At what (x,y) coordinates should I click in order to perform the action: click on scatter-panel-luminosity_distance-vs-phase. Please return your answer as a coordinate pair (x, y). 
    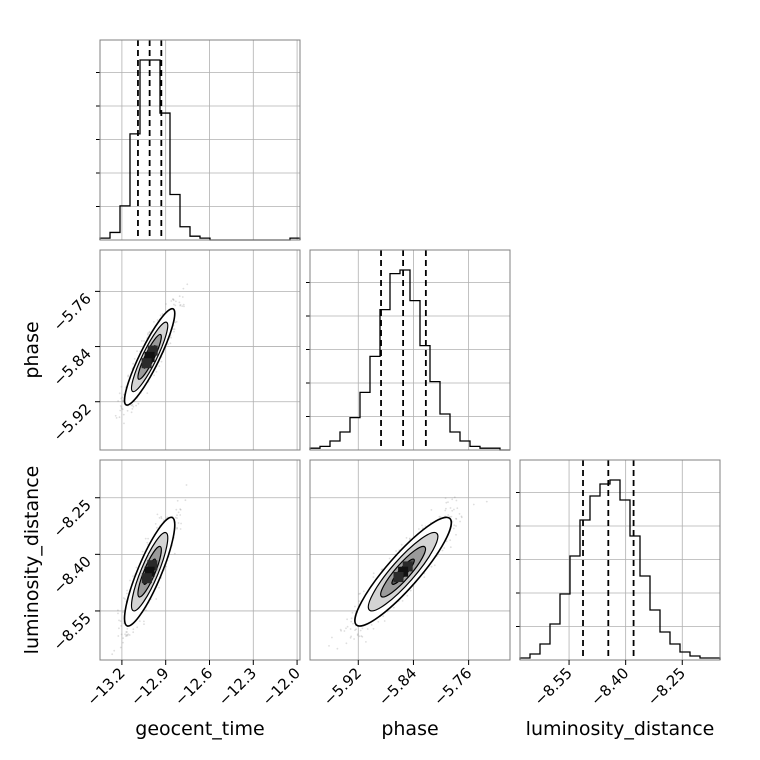
    Looking at the image, I should click on (410, 560).